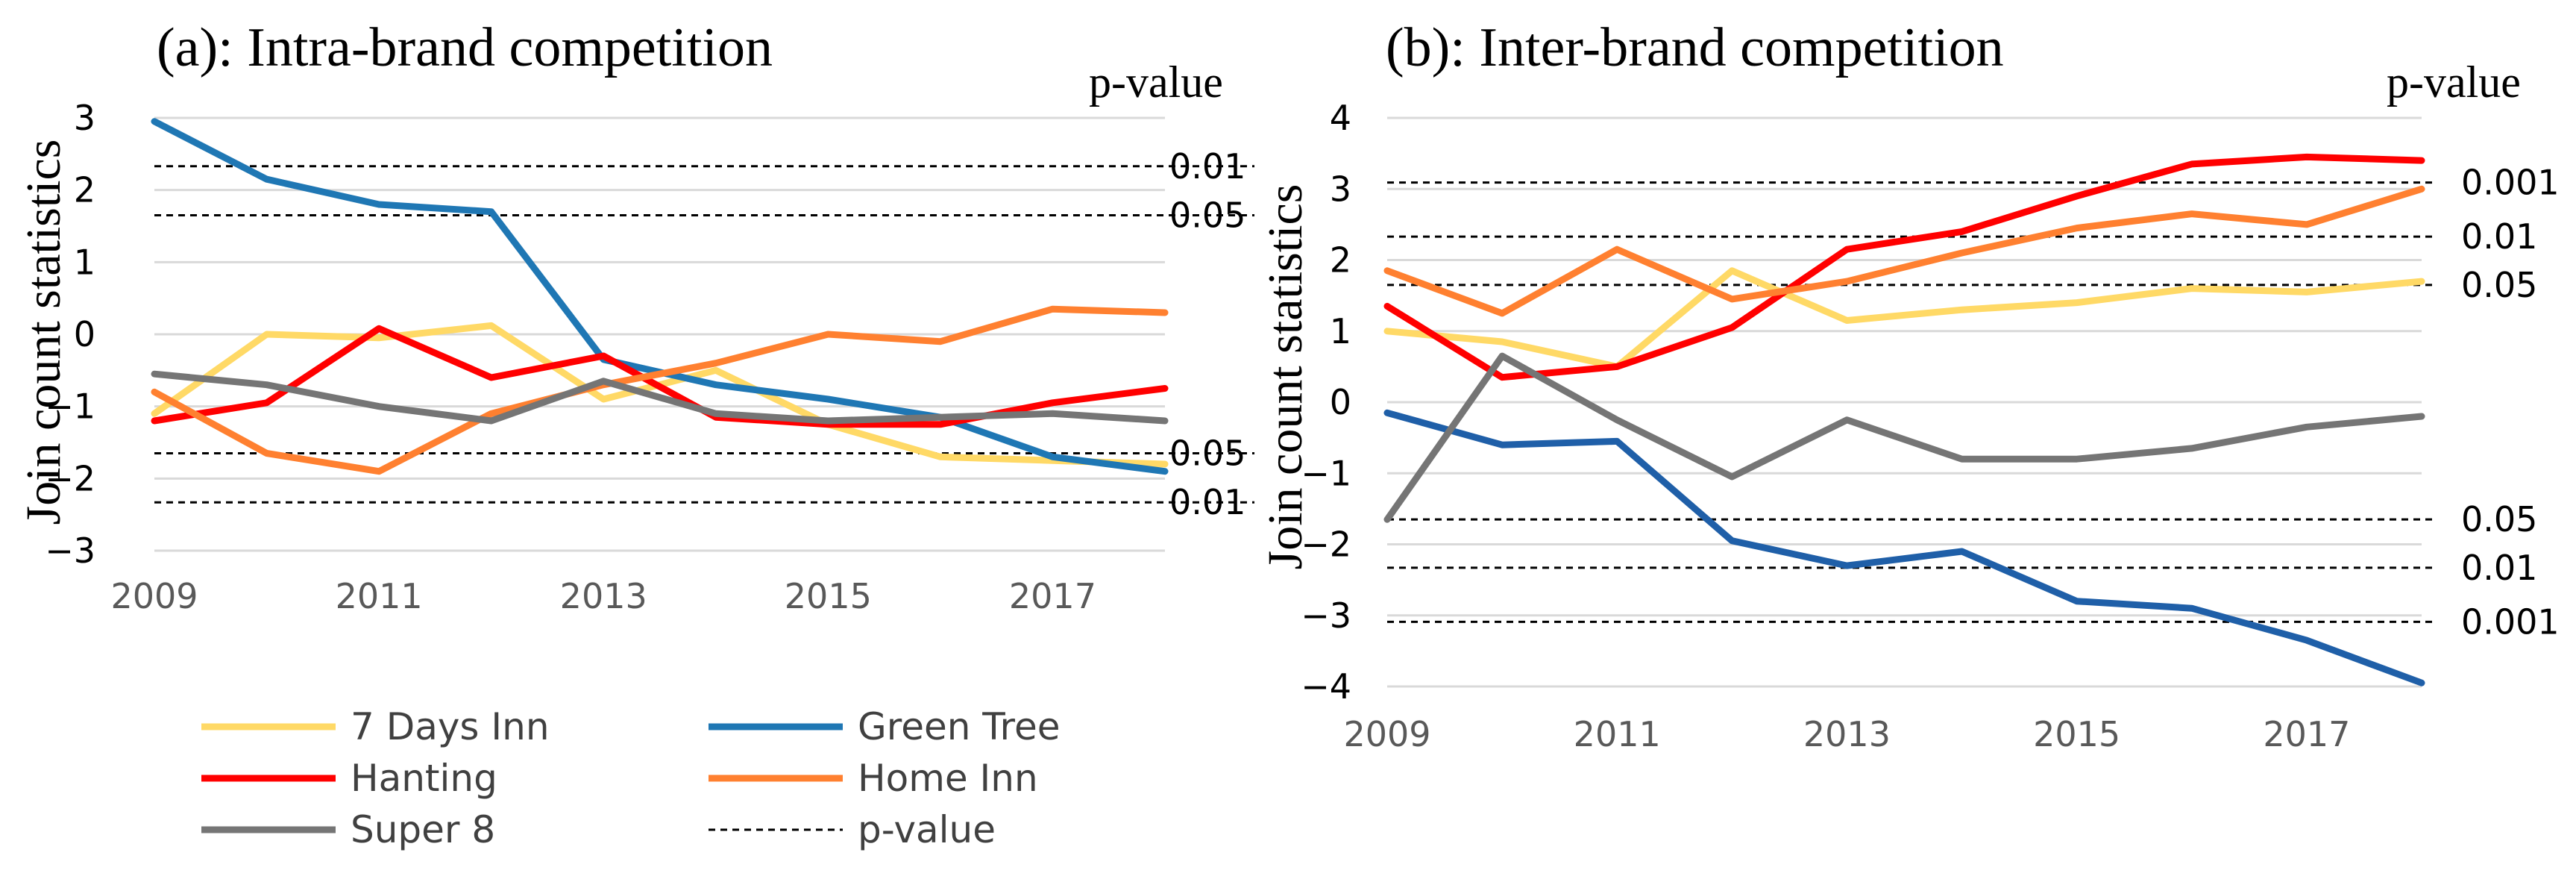 This screenshot has width=2576, height=876. What do you see at coordinates (424, 778) in the screenshot?
I see `legend-label-hanting: Hanting` at bounding box center [424, 778].